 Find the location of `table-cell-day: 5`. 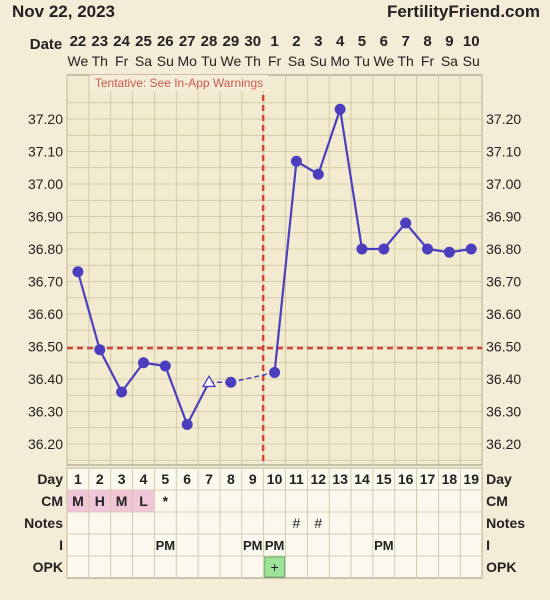

table-cell-day: 5 is located at coordinates (165, 479).